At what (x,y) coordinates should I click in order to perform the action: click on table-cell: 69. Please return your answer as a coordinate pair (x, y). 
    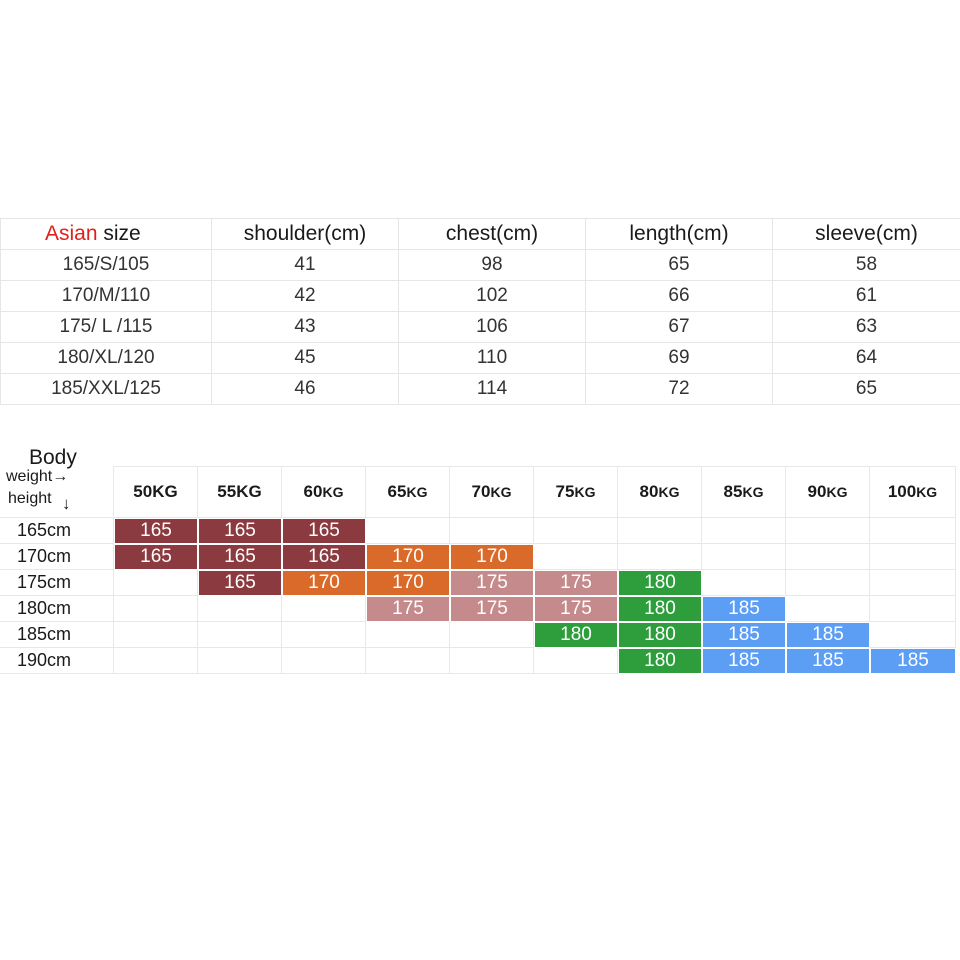
    Looking at the image, I should click on (679, 358).